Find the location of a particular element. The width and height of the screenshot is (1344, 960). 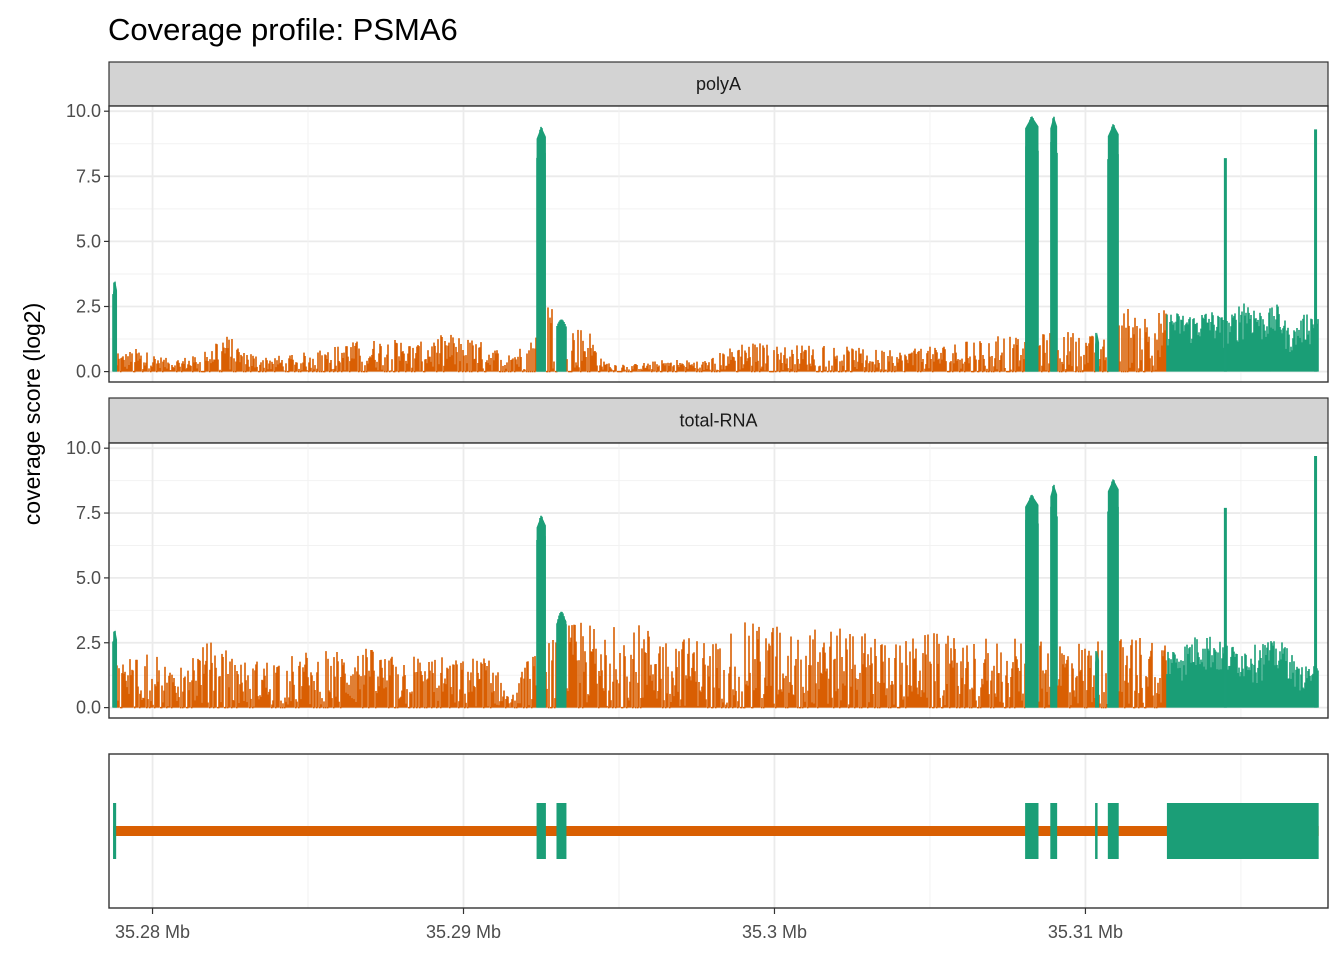

x-tick-label: 35.3 Mb is located at coordinates (774, 932).